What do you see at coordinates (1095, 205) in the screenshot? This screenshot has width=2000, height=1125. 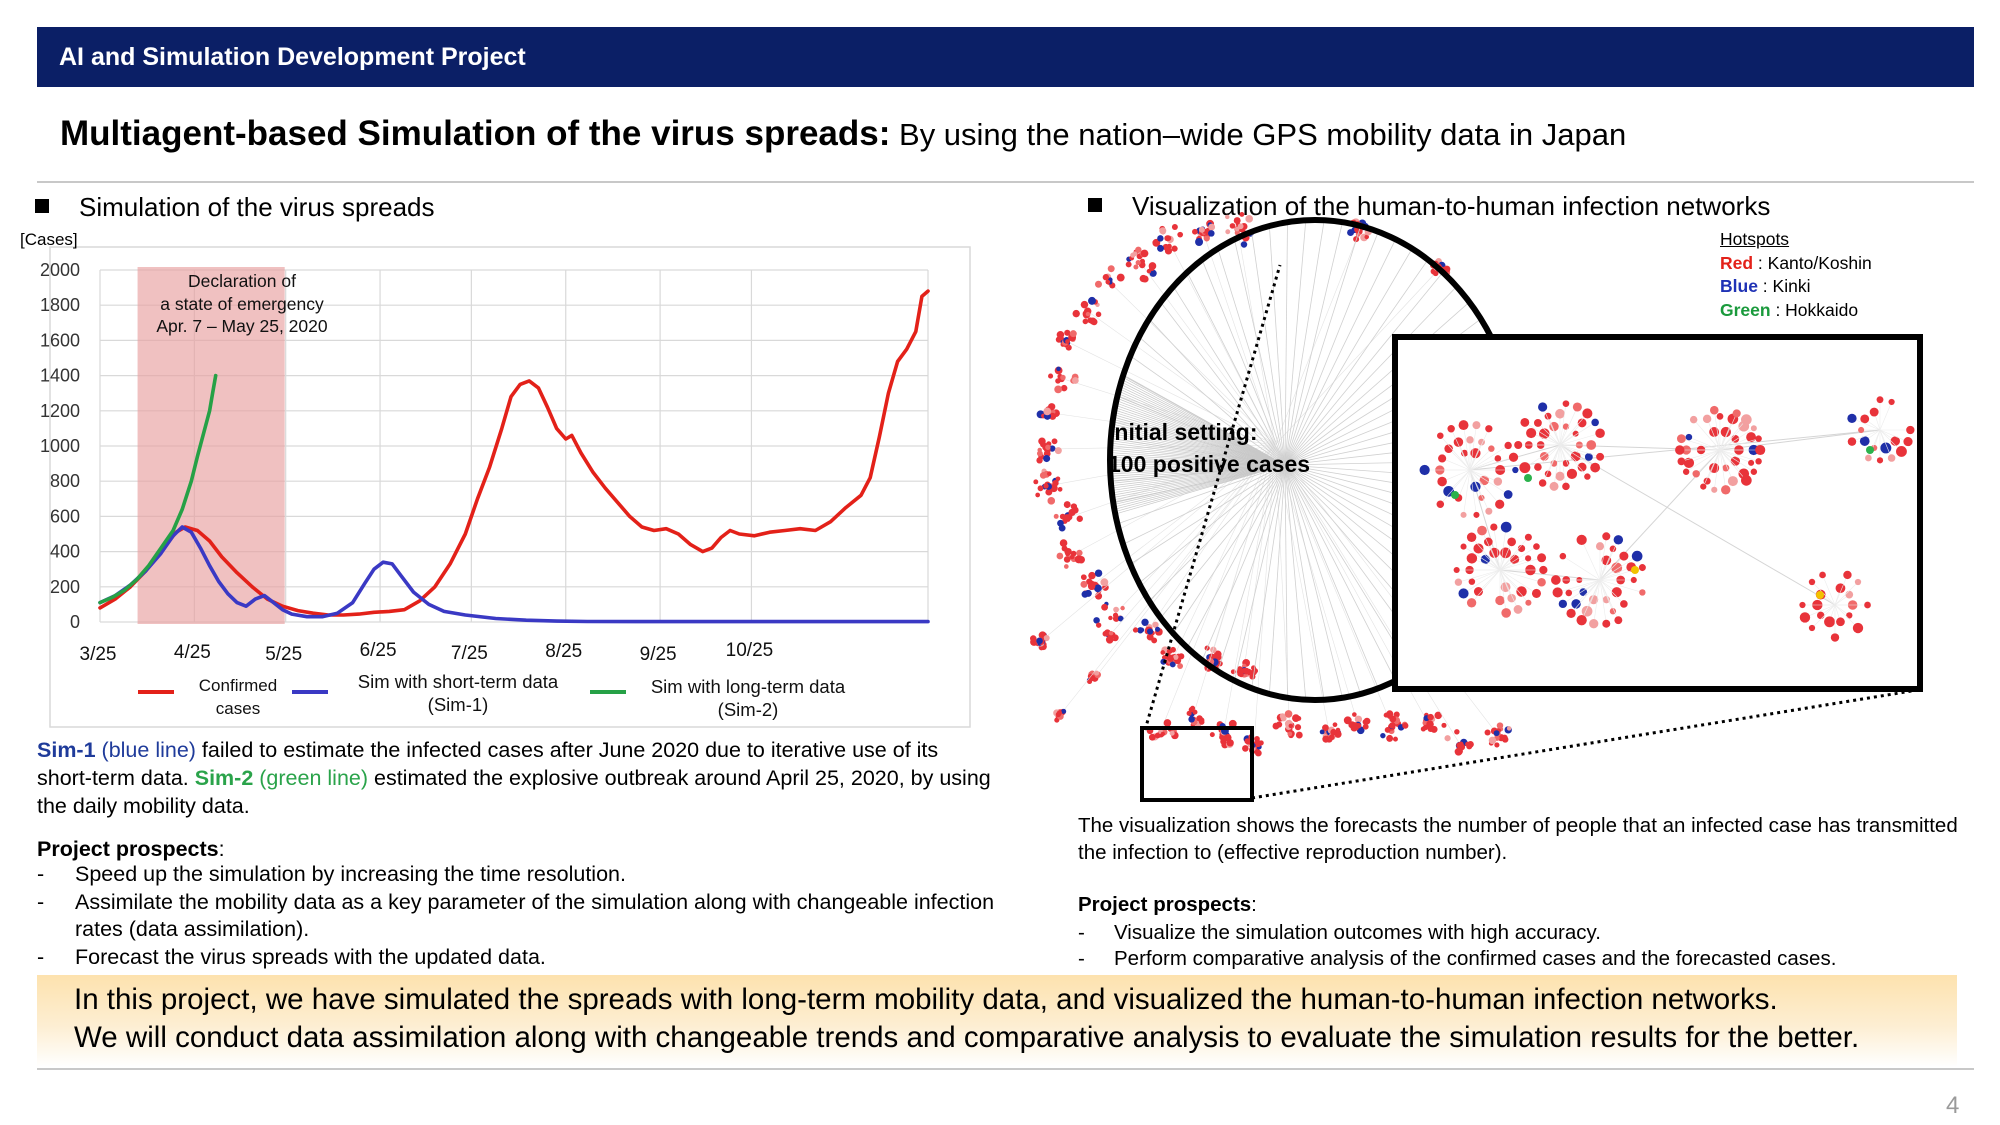 I see `bullet-square-icon` at bounding box center [1095, 205].